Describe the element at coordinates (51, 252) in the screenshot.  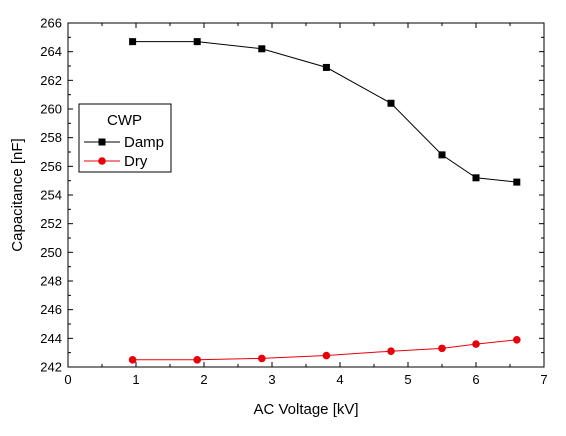
I see `y-tick-label: 250` at that location.